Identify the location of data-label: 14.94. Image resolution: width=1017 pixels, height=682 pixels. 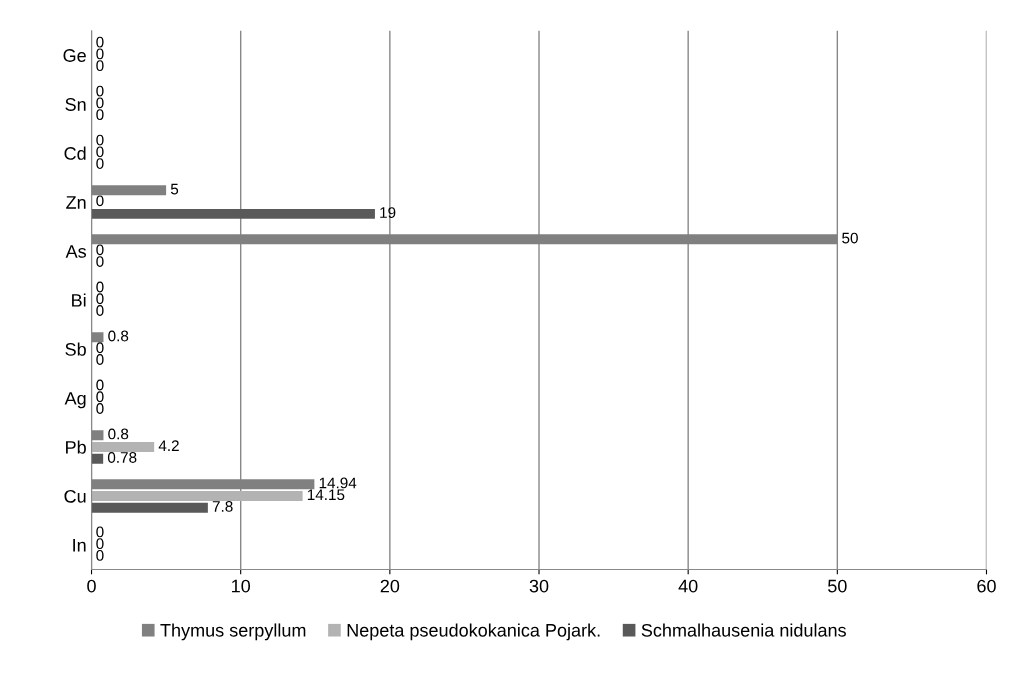
(338, 483).